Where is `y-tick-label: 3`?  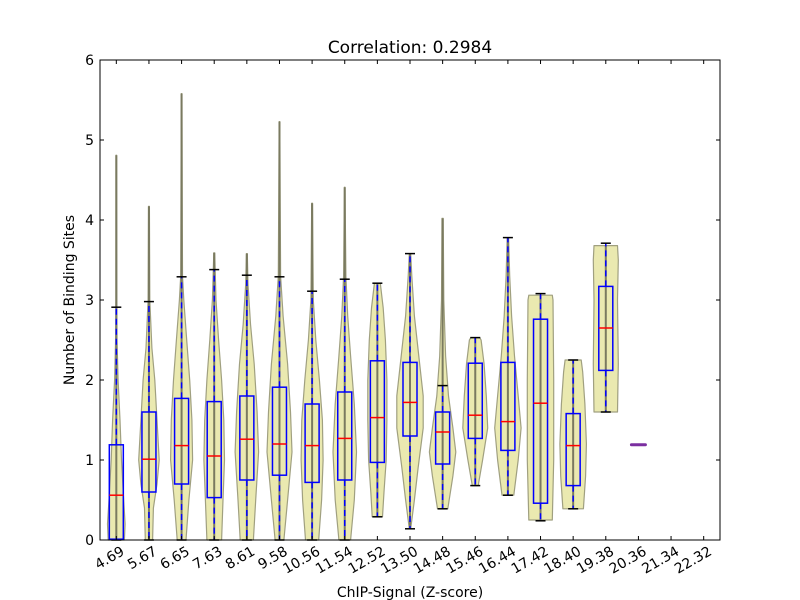
y-tick-label: 3 is located at coordinates (89, 301).